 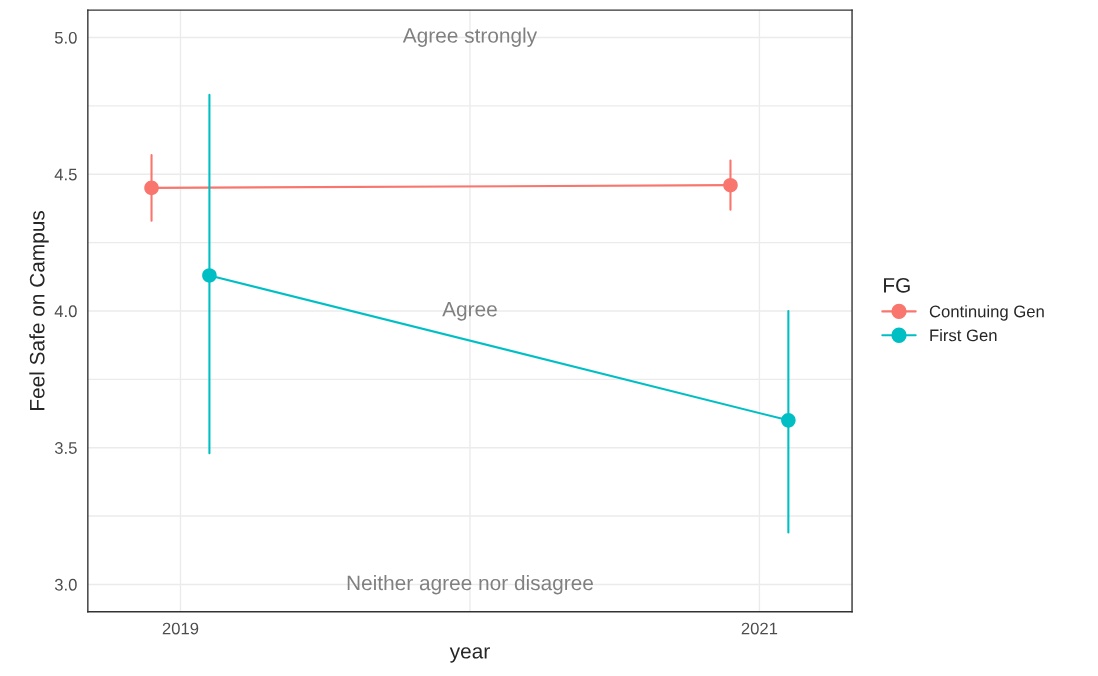 I want to click on legend-label: First Gen, so click(x=963, y=335).